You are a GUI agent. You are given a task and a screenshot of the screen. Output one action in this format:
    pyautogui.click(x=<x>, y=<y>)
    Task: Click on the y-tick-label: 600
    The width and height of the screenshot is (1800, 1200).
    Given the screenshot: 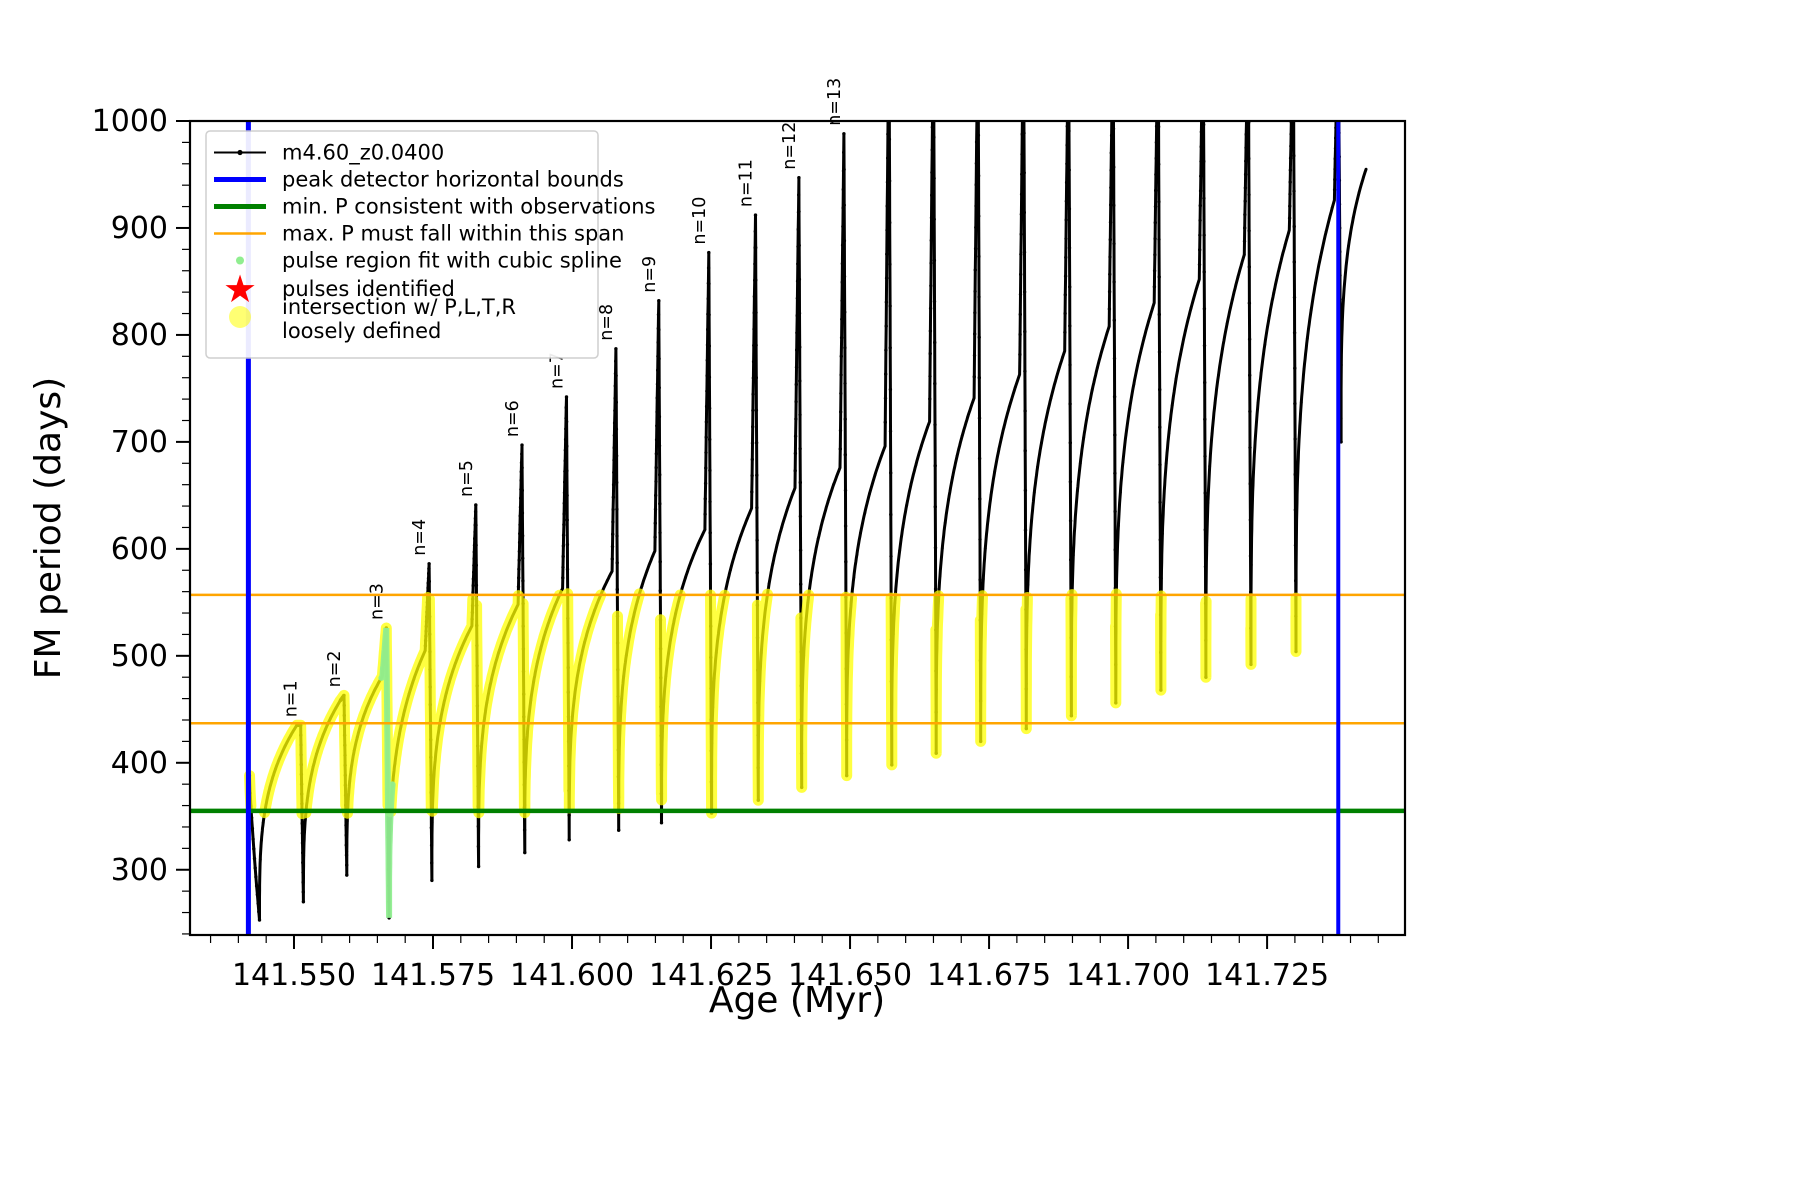 What is the action you would take?
    pyautogui.click(x=139, y=549)
    